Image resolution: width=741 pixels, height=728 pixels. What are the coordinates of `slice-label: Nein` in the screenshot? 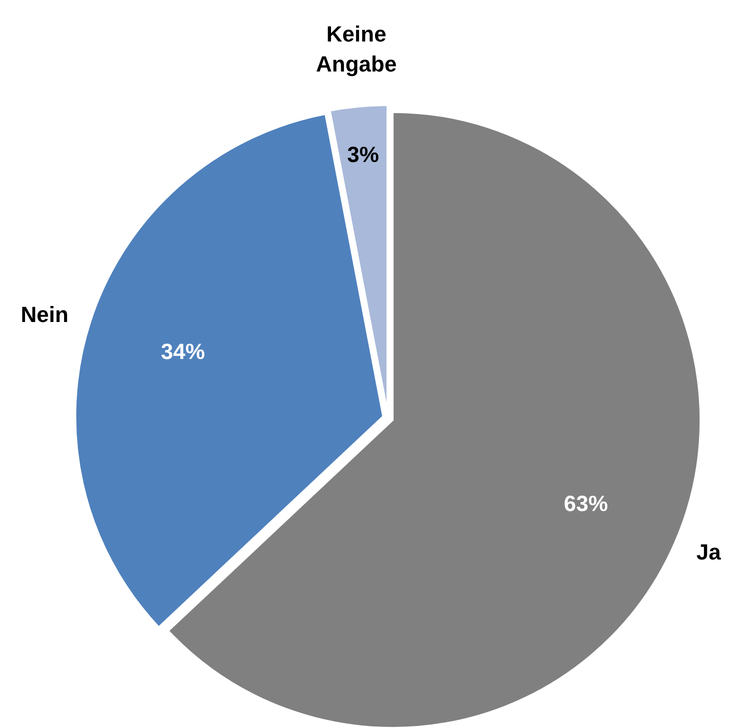 It's located at (44, 314).